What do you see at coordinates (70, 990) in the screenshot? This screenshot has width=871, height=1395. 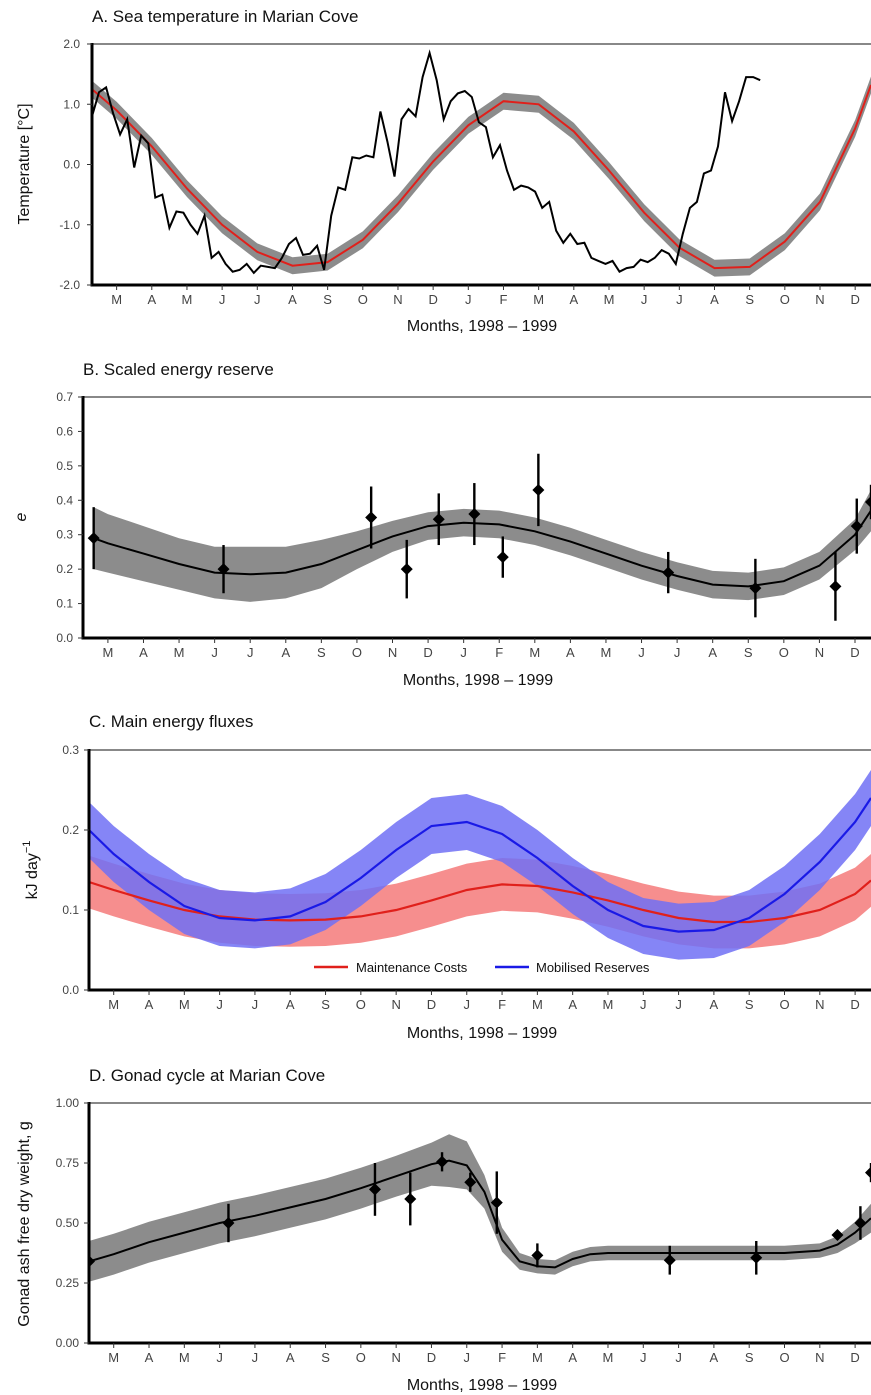 I see `panel-c-ytick-label: 0.0` at bounding box center [70, 990].